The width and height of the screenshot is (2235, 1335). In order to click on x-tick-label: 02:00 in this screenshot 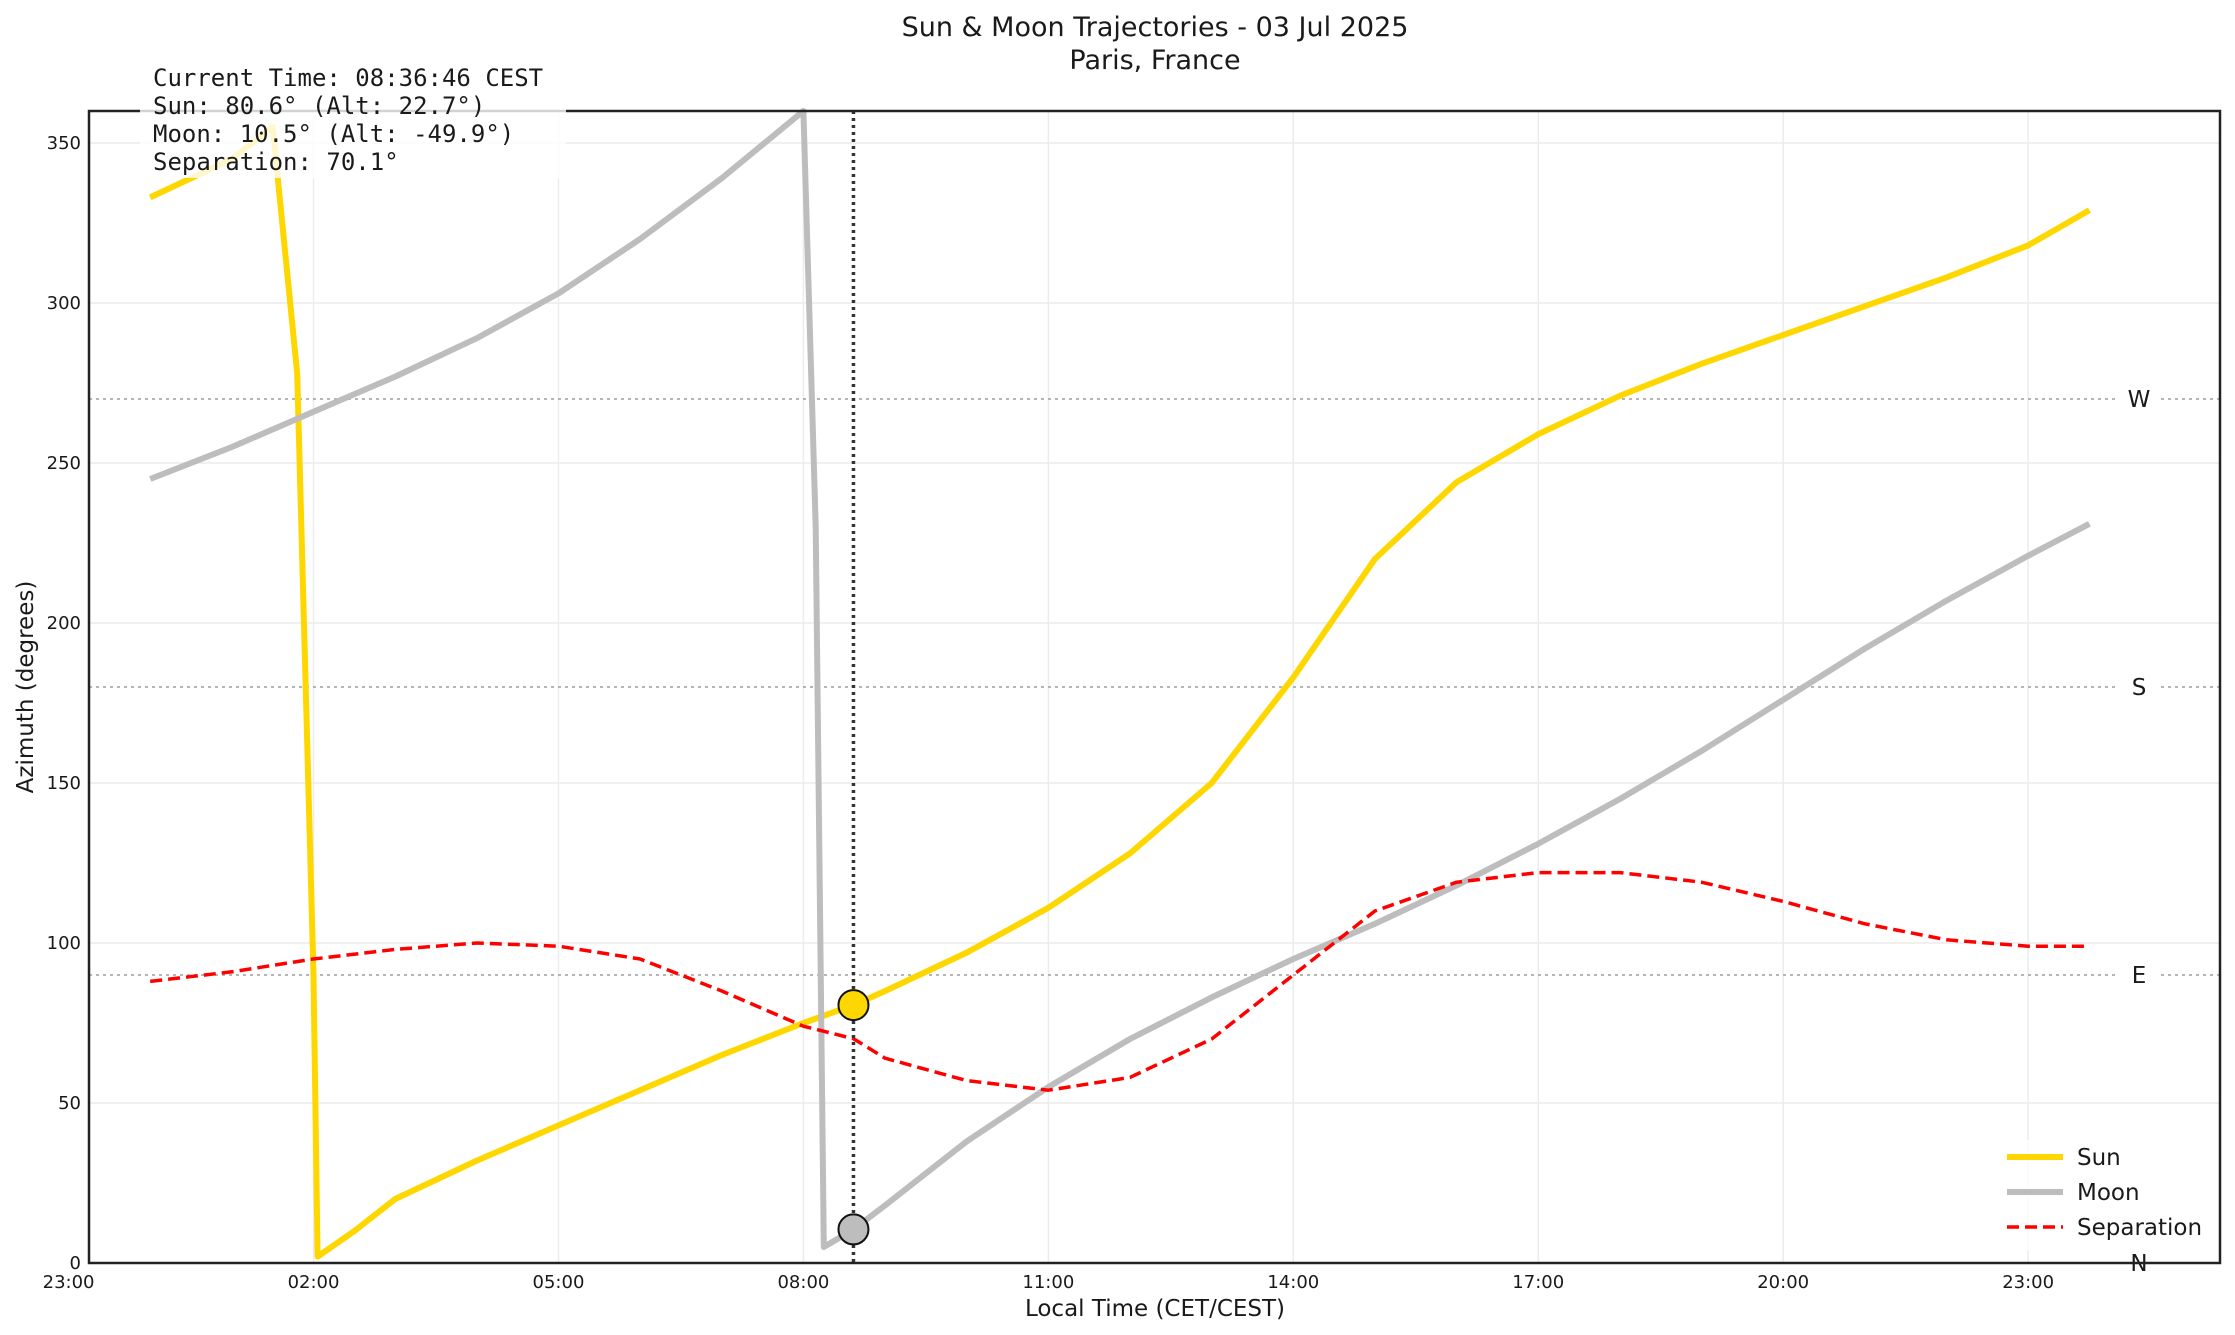, I will do `click(314, 1282)`.